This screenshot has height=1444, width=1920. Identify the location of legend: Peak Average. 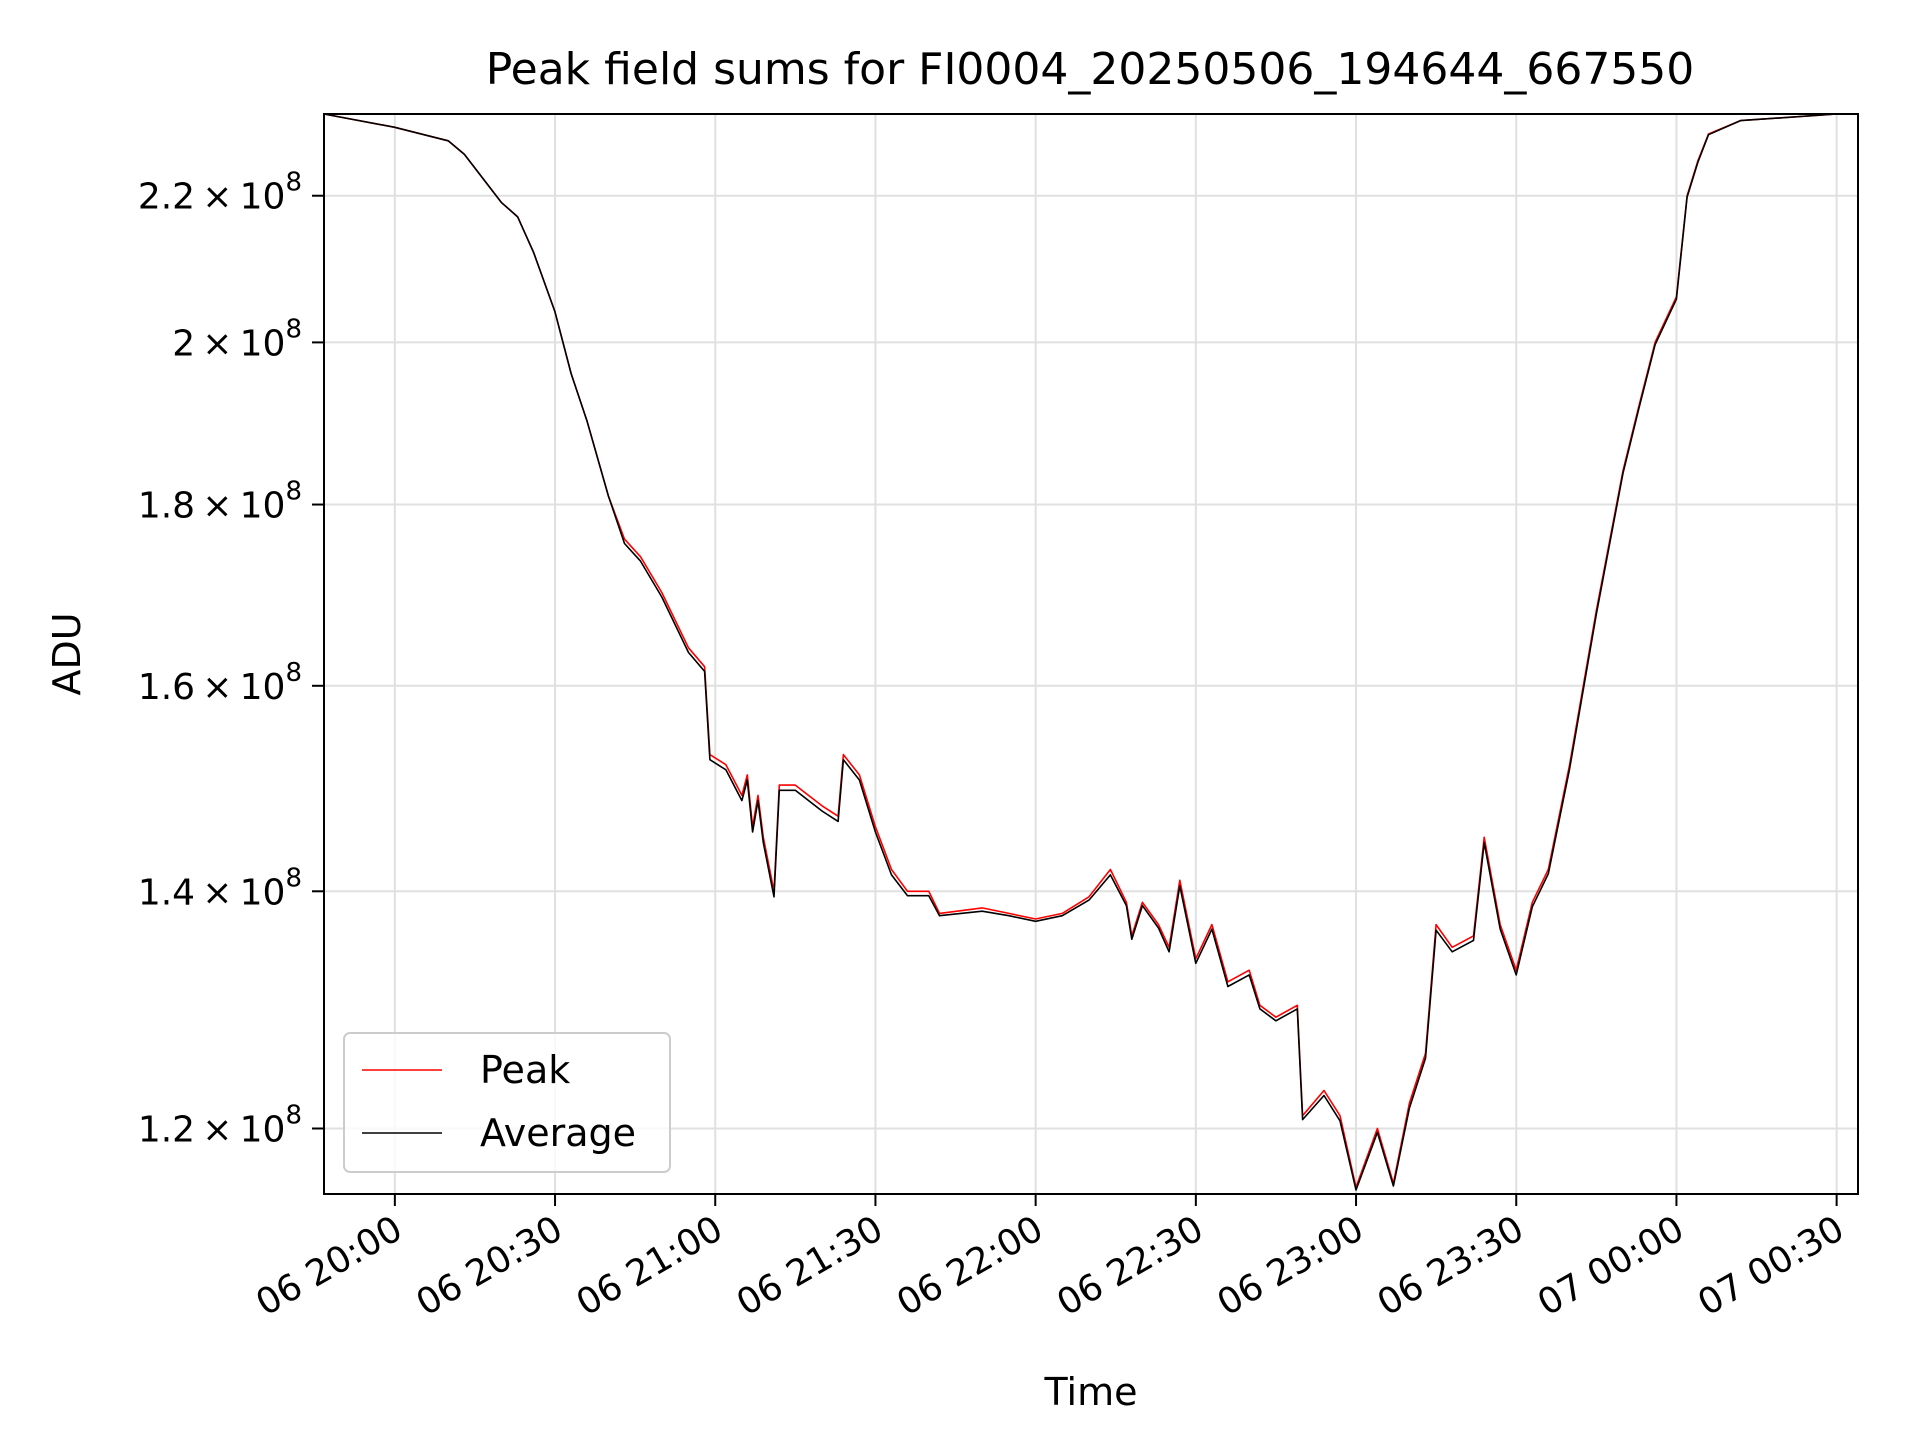
(507, 1102).